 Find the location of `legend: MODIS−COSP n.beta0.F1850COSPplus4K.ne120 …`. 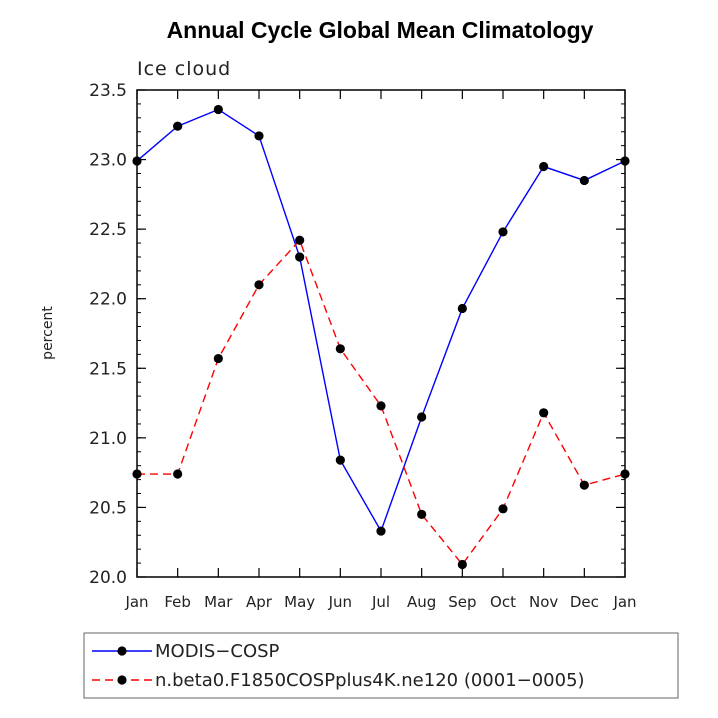

legend: MODIS−COSP n.beta0.F1850COSPplus4K.ne120 … is located at coordinates (381, 665).